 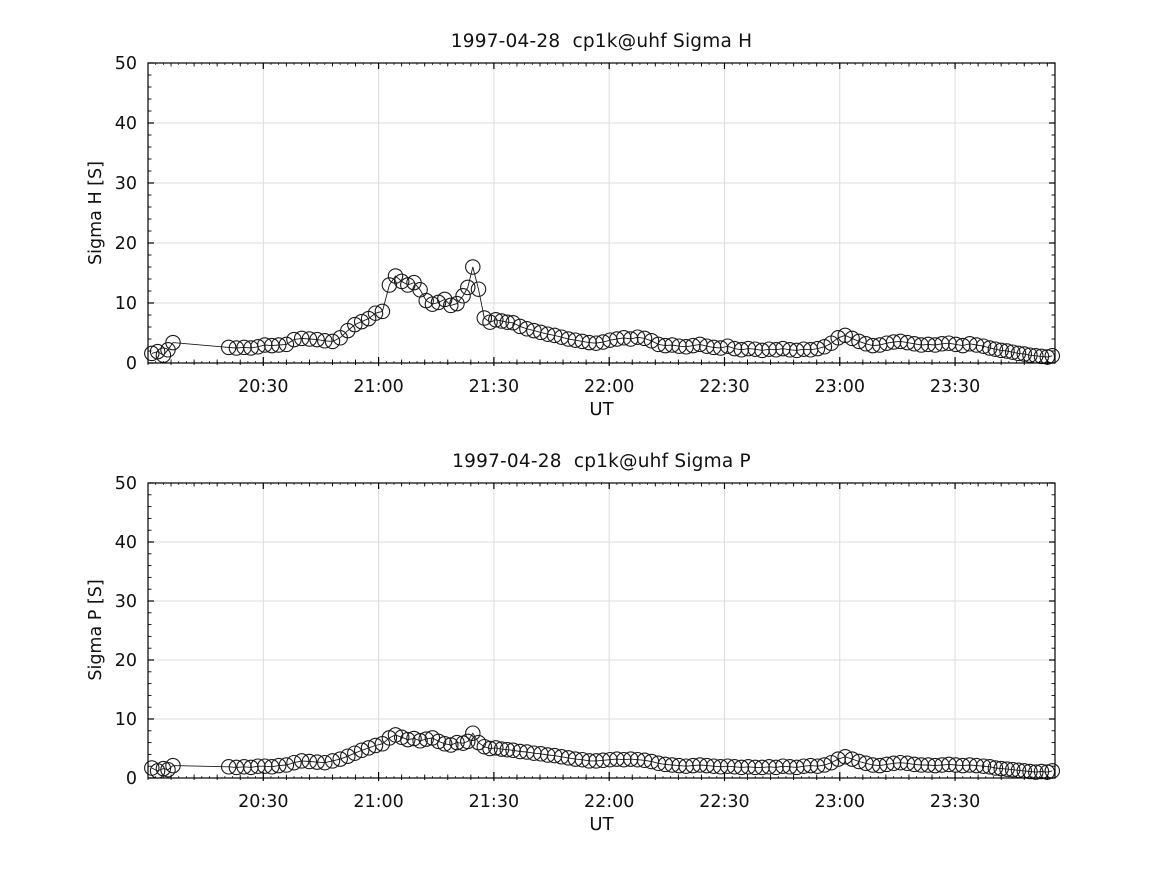 What do you see at coordinates (96, 630) in the screenshot?
I see `subplot2-y-axis-label: Sigma P [S]` at bounding box center [96, 630].